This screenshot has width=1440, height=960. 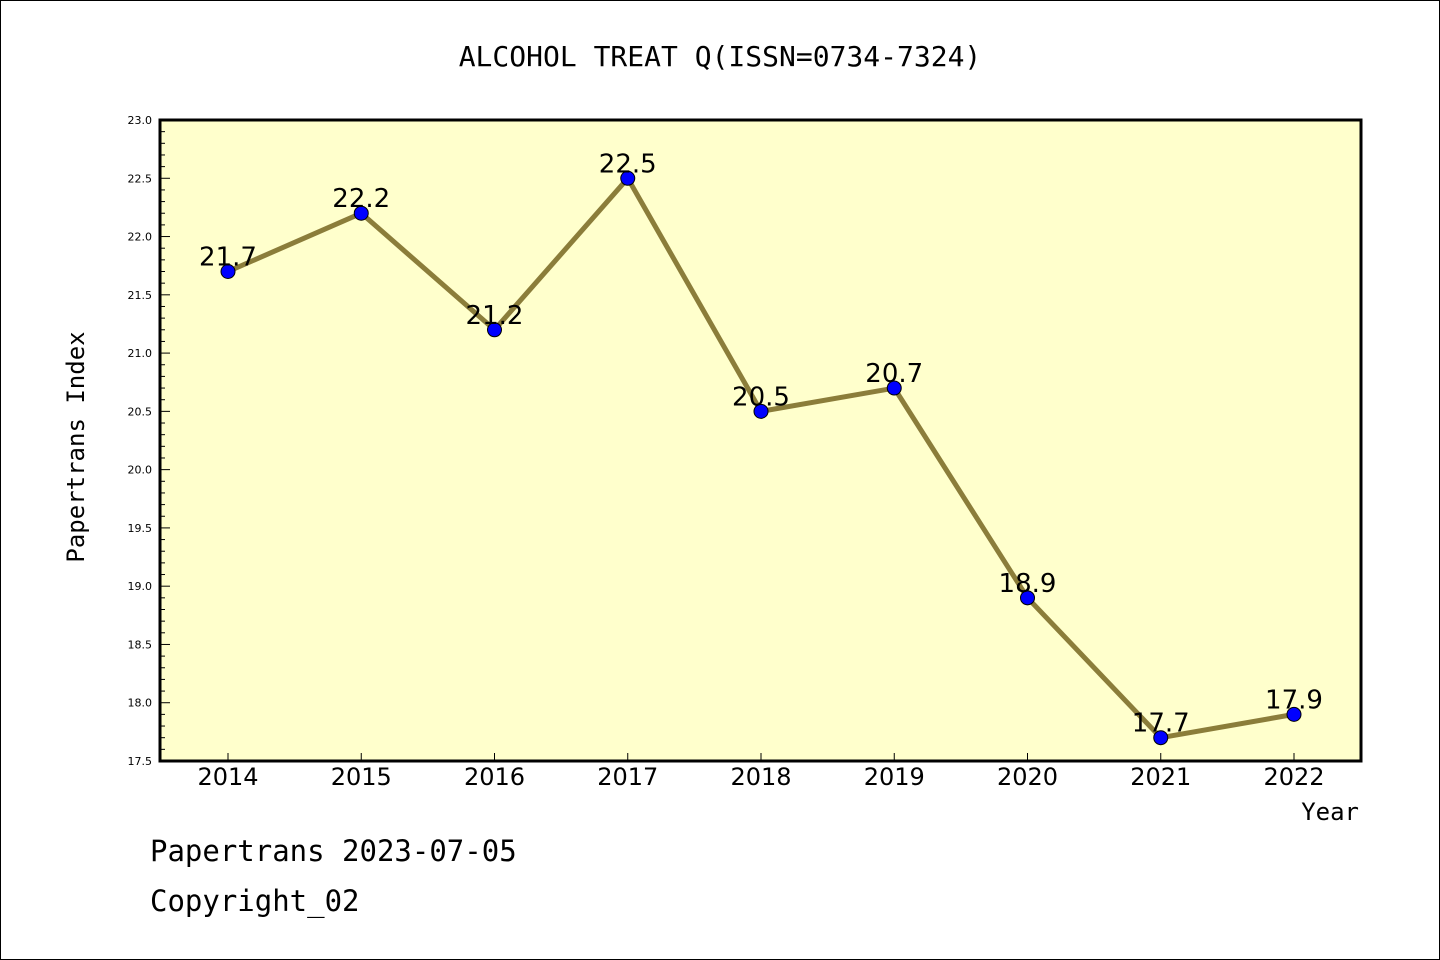 What do you see at coordinates (720, 56) in the screenshot?
I see `chart-title: ALCOHOL TREAT Q(ISSN=0734-7324)` at bounding box center [720, 56].